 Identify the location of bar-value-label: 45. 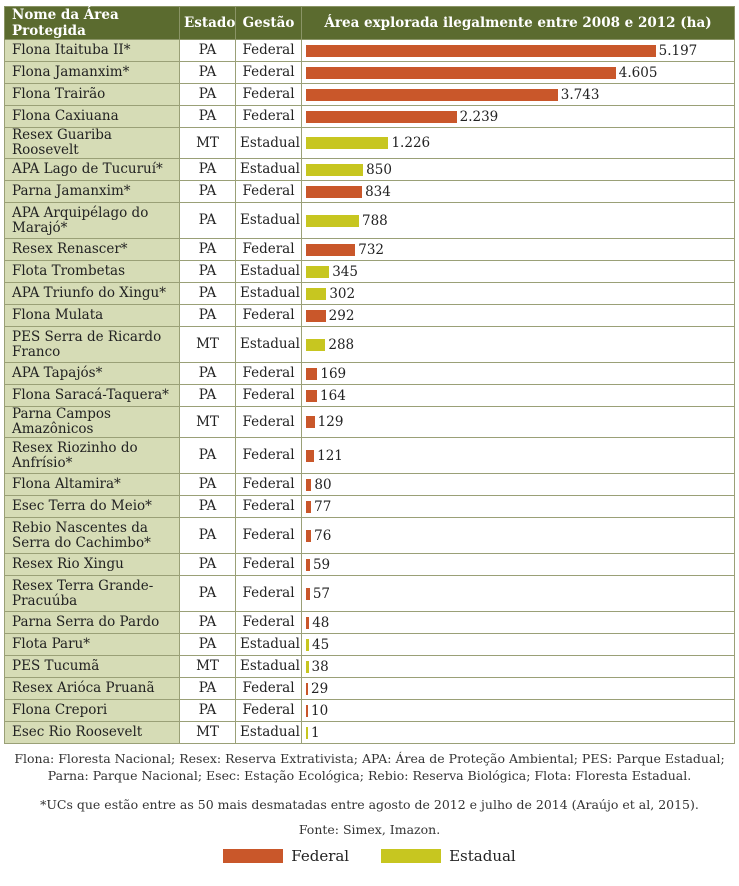
(321, 644).